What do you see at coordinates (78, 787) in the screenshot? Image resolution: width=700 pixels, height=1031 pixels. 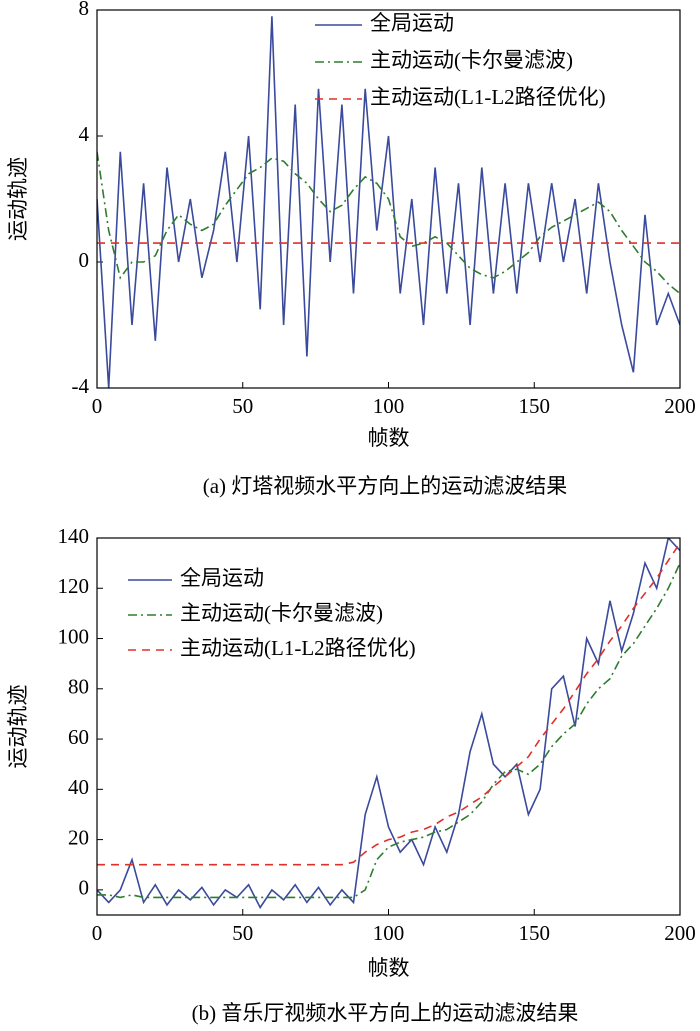 I see `y-tick-label: 40` at bounding box center [78, 787].